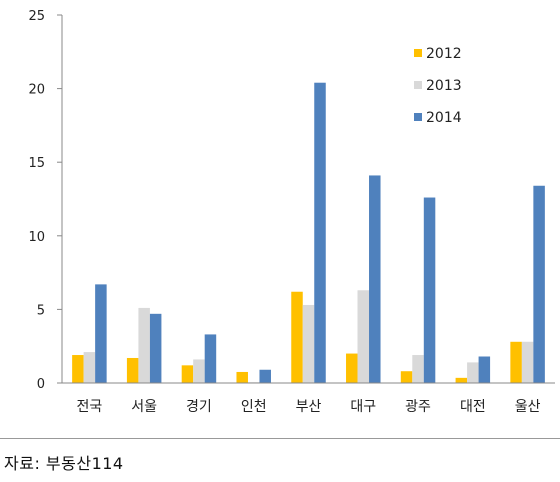 Image resolution: width=560 pixels, height=482 pixels. I want to click on y-tick-label: 15, so click(36, 163).